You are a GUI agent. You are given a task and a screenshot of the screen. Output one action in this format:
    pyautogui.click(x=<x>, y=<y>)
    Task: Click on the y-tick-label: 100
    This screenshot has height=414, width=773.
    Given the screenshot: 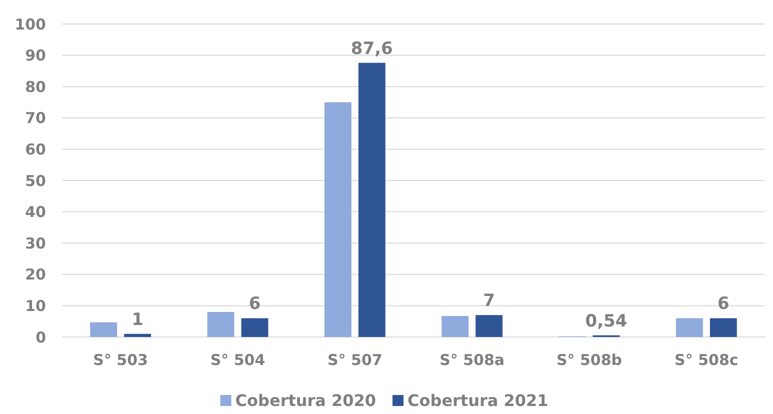 What is the action you would take?
    pyautogui.click(x=30, y=24)
    